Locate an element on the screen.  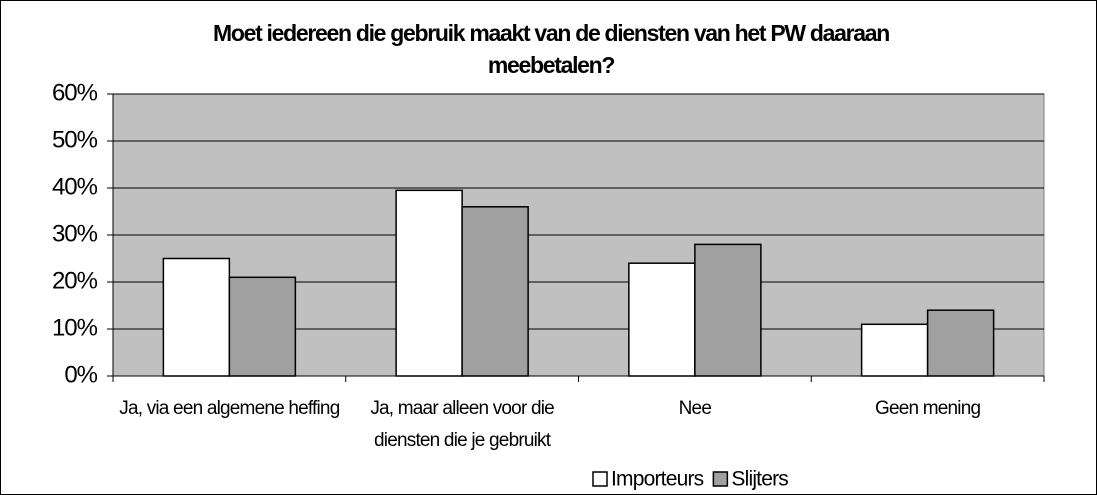
y-tick-label: 60% is located at coordinates (75, 92).